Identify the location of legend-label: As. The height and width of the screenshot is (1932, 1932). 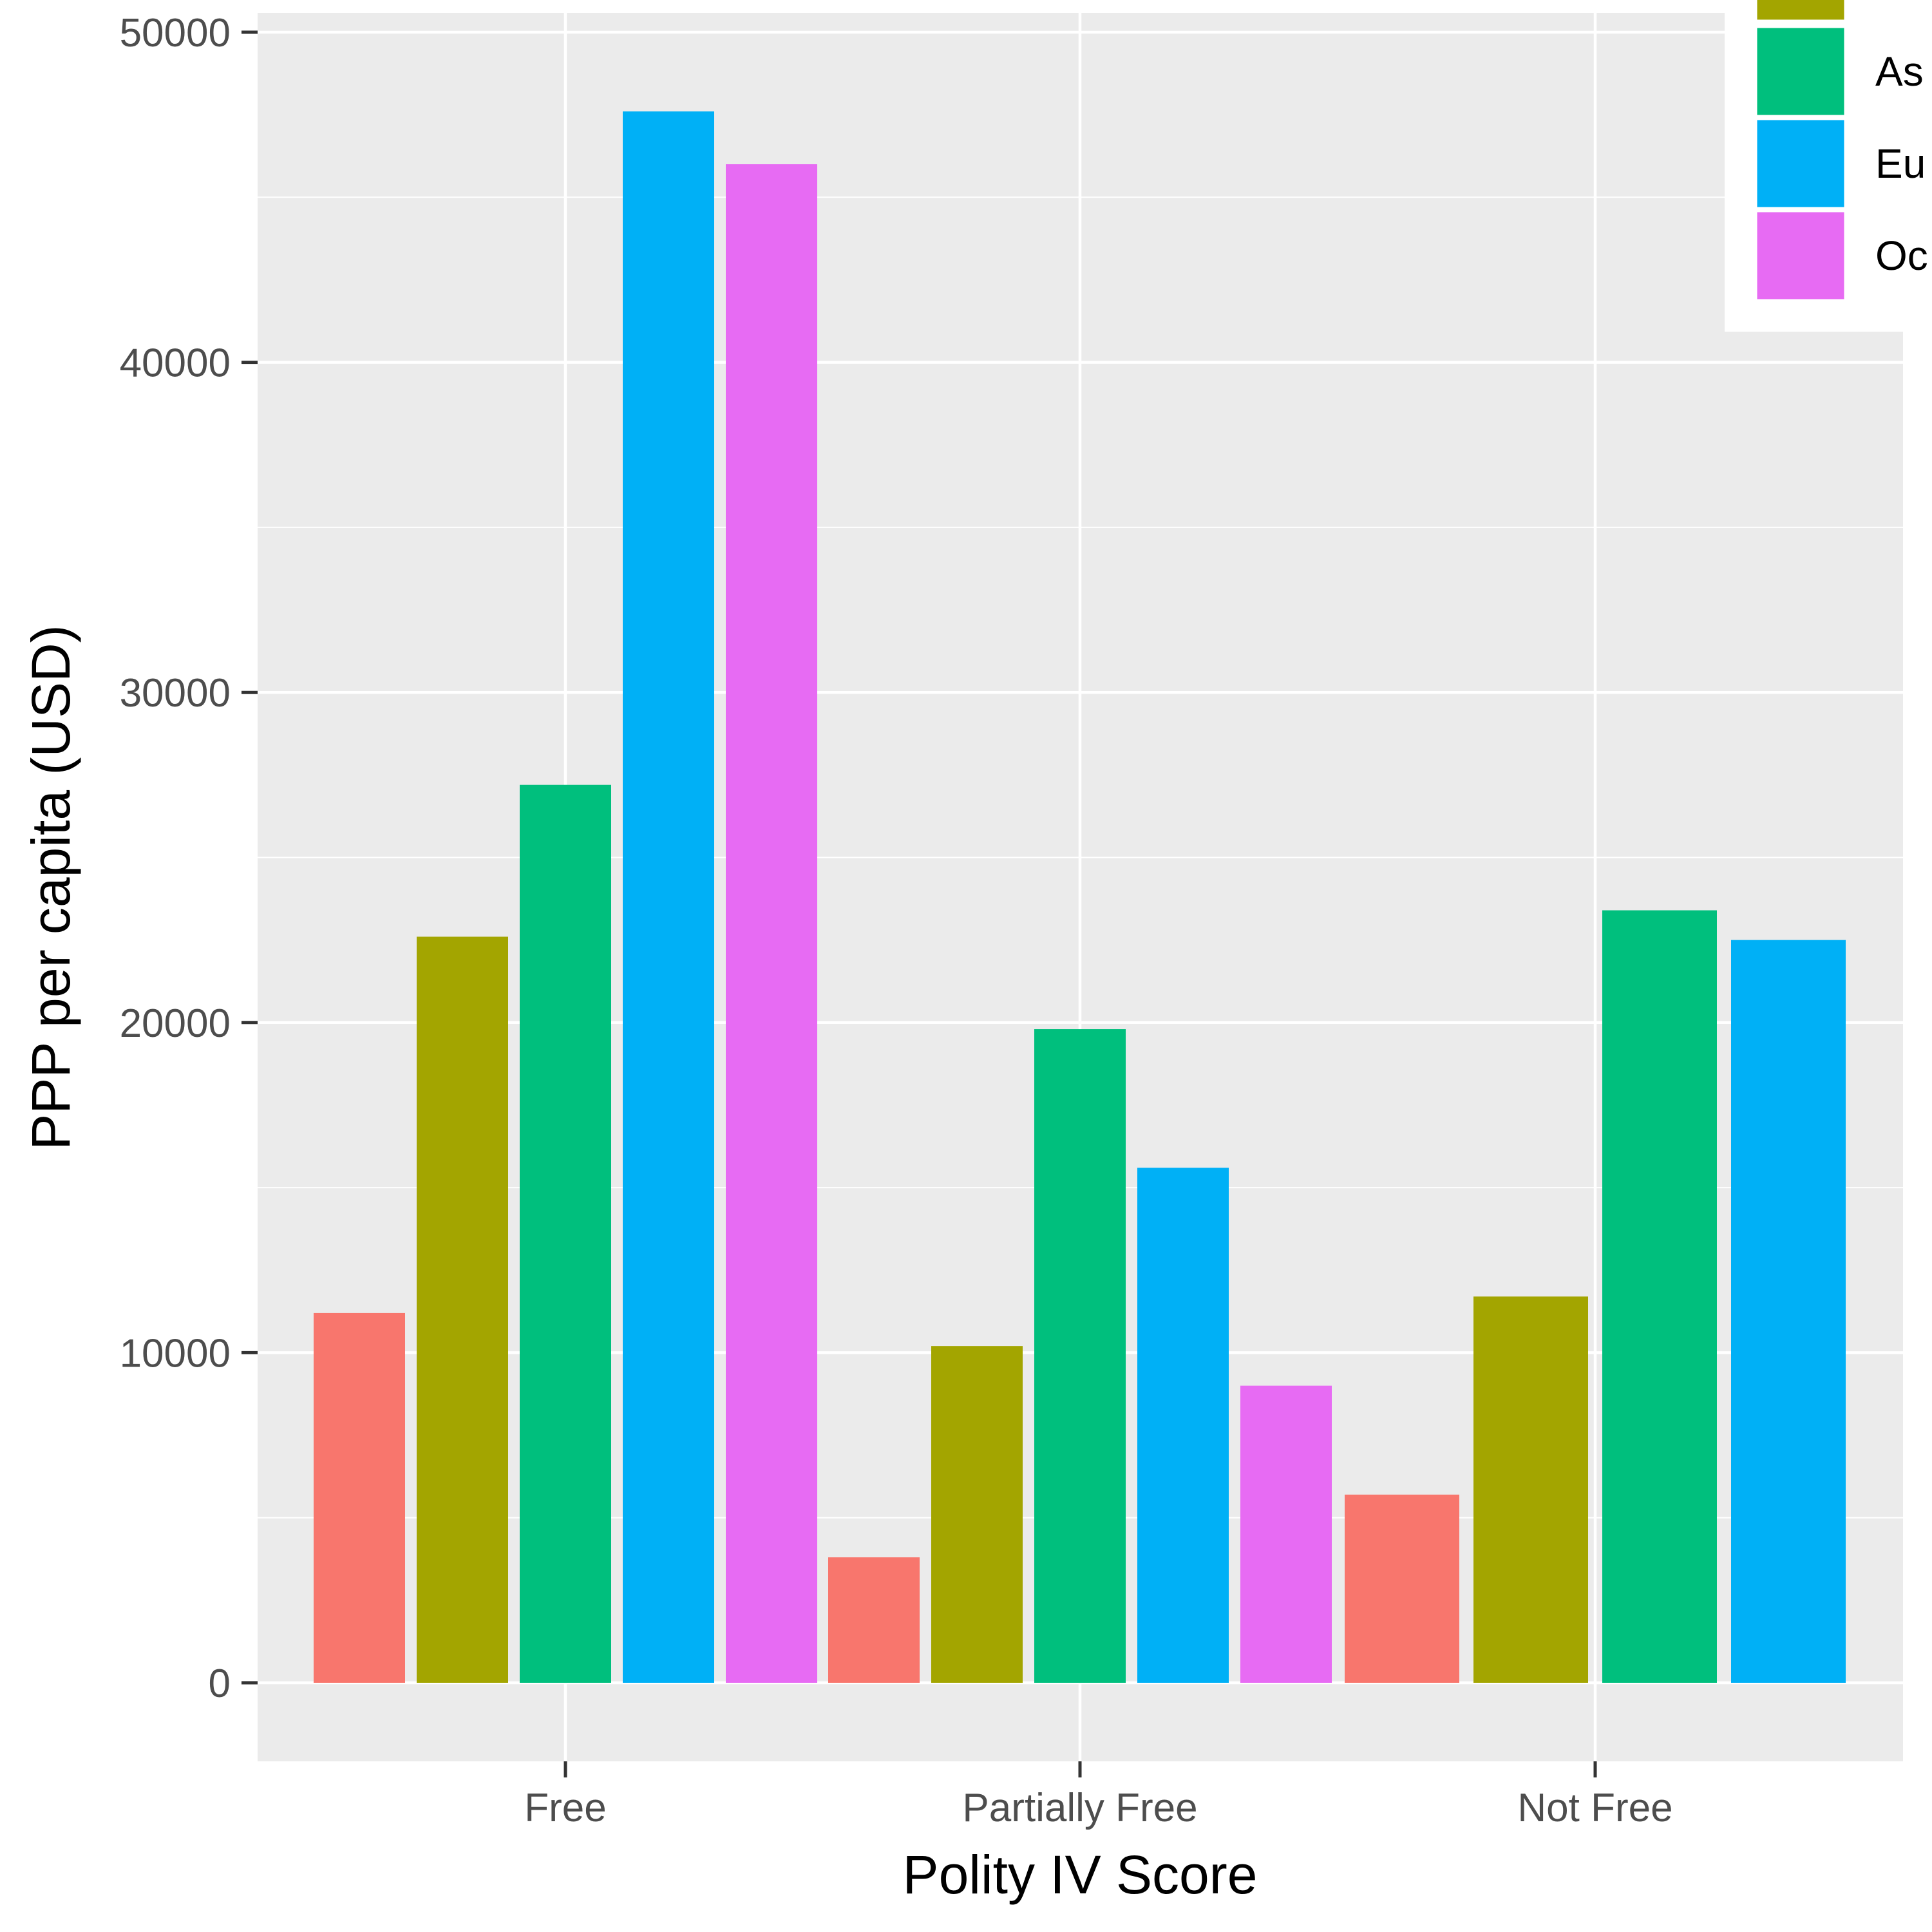
(1900, 71).